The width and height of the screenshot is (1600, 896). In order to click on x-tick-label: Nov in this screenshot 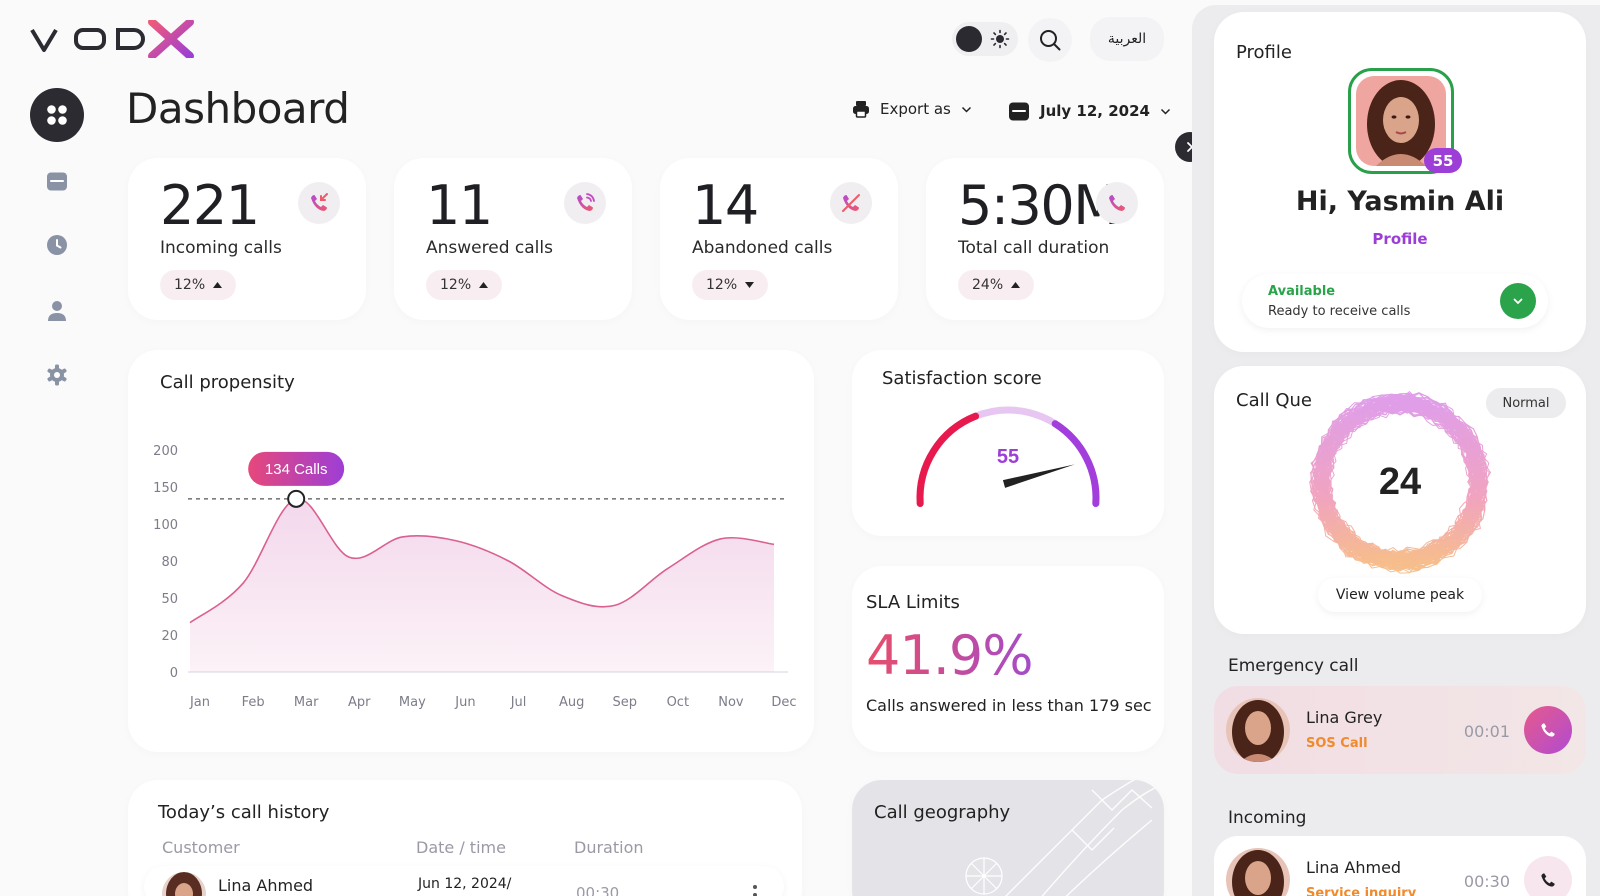, I will do `click(731, 702)`.